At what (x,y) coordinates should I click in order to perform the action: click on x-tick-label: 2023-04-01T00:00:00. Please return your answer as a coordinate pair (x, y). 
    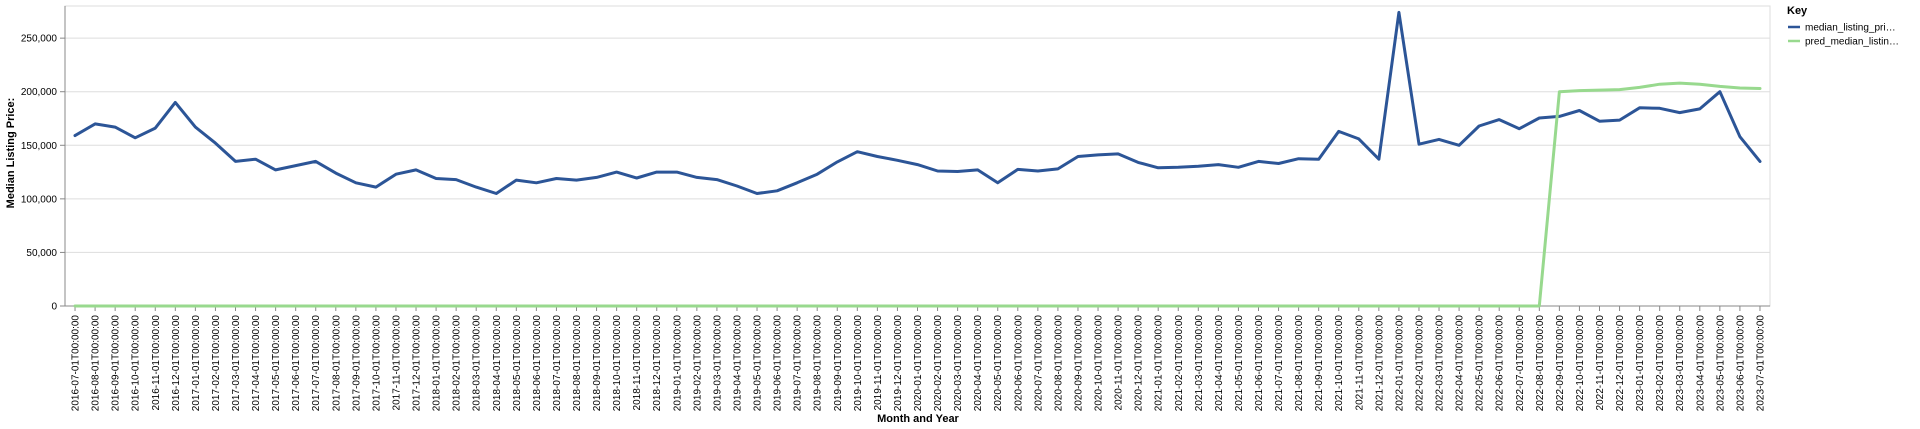
    Looking at the image, I should click on (1700, 363).